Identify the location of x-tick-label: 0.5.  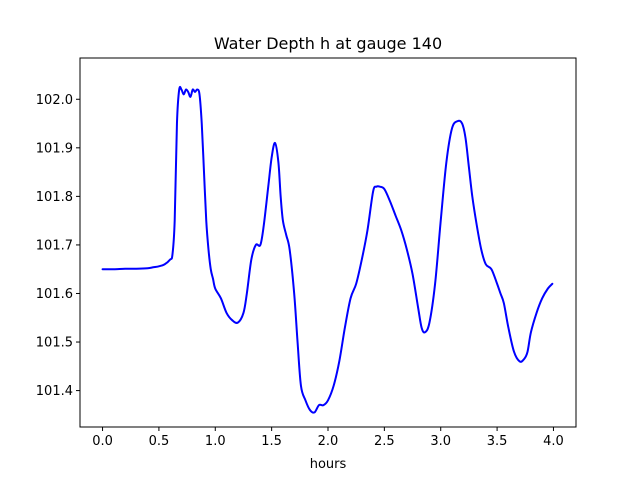
(159, 441).